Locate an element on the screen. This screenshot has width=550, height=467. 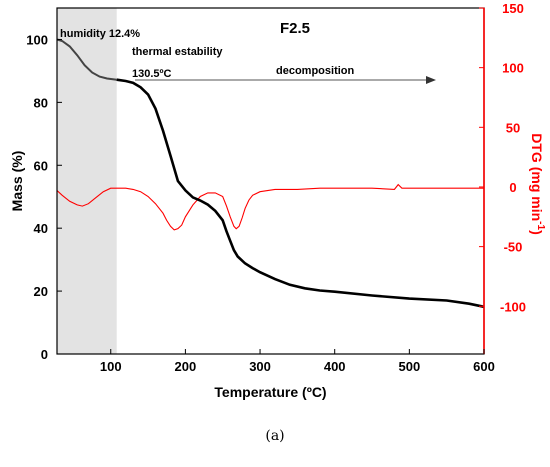
right-axis-ticks: 150 100 50 0 -50 -100 is located at coordinates (502, 157).